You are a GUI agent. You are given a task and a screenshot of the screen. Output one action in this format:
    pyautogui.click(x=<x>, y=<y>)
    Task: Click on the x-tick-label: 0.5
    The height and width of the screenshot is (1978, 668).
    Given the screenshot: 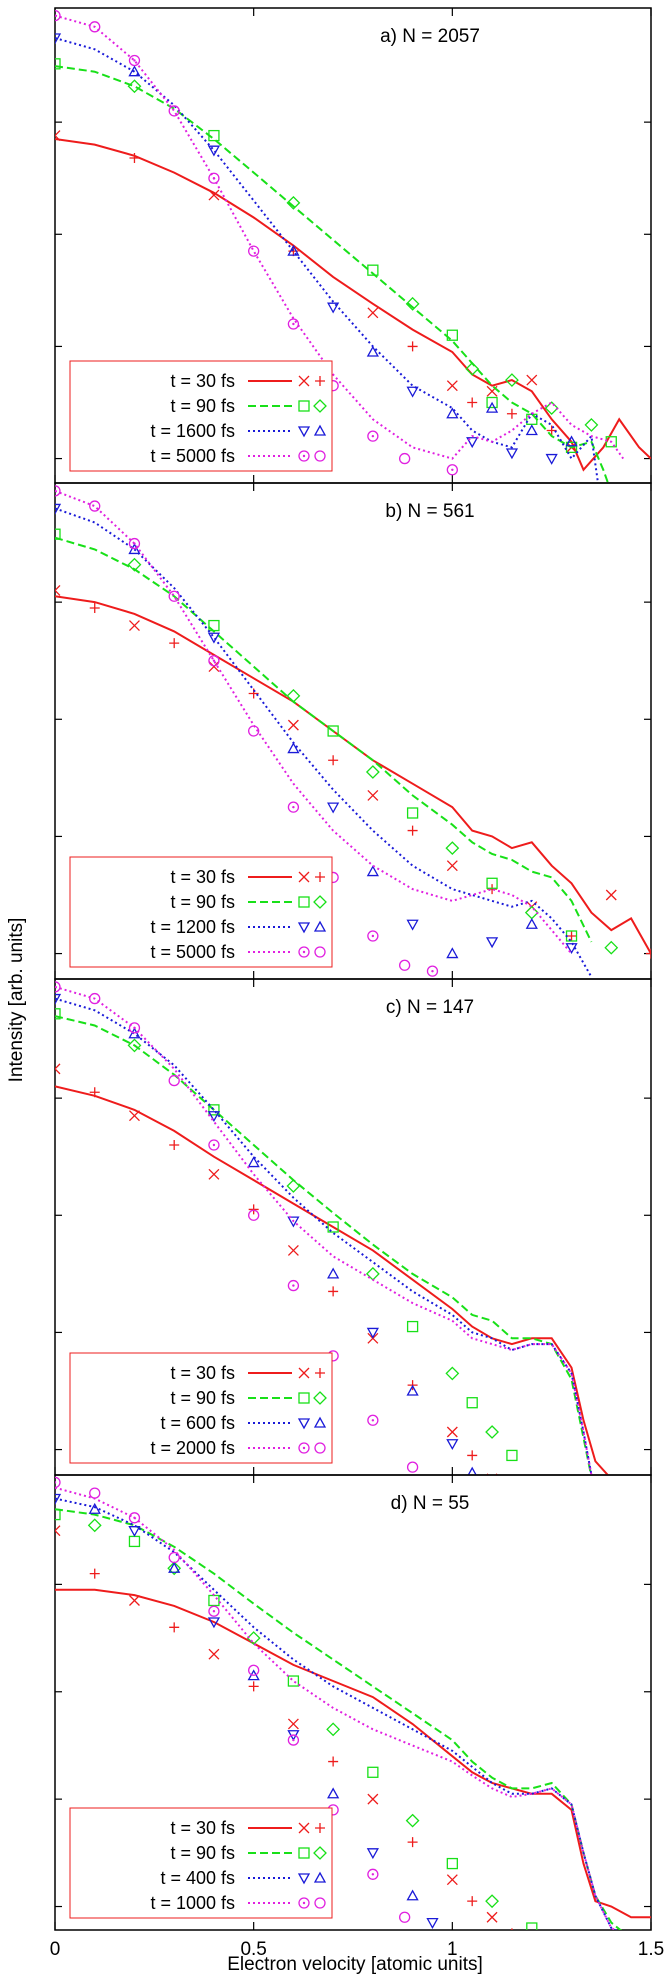 What is the action you would take?
    pyautogui.click(x=253, y=1949)
    